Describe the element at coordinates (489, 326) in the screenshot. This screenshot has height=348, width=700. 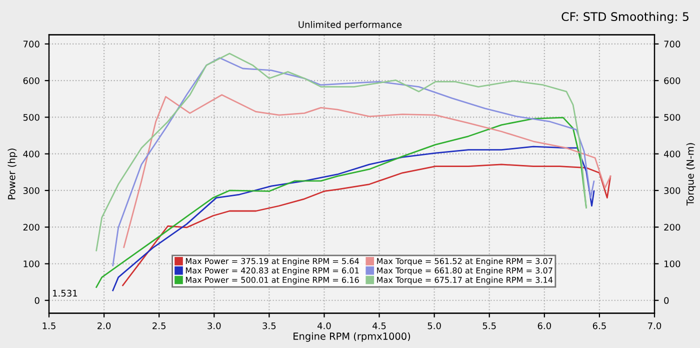
I see `x-tick-label: 5.5` at that location.